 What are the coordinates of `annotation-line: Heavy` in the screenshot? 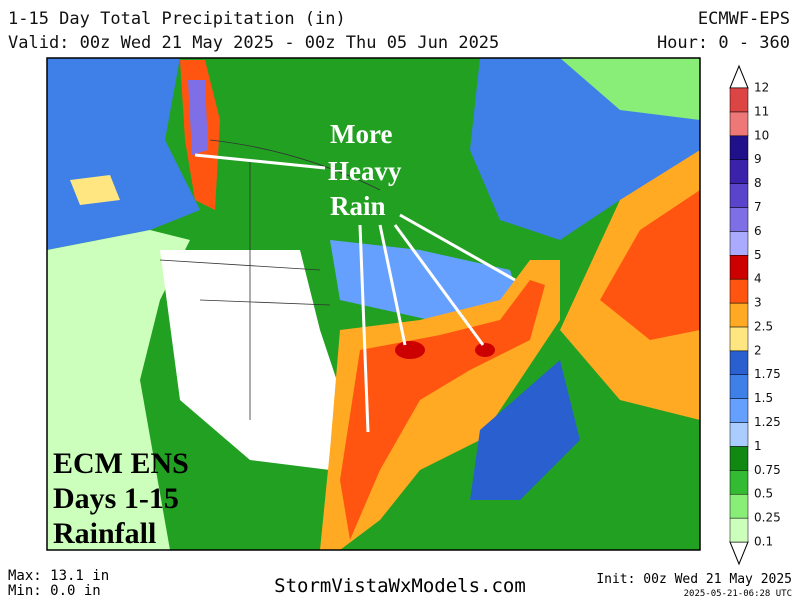 It's located at (365, 171).